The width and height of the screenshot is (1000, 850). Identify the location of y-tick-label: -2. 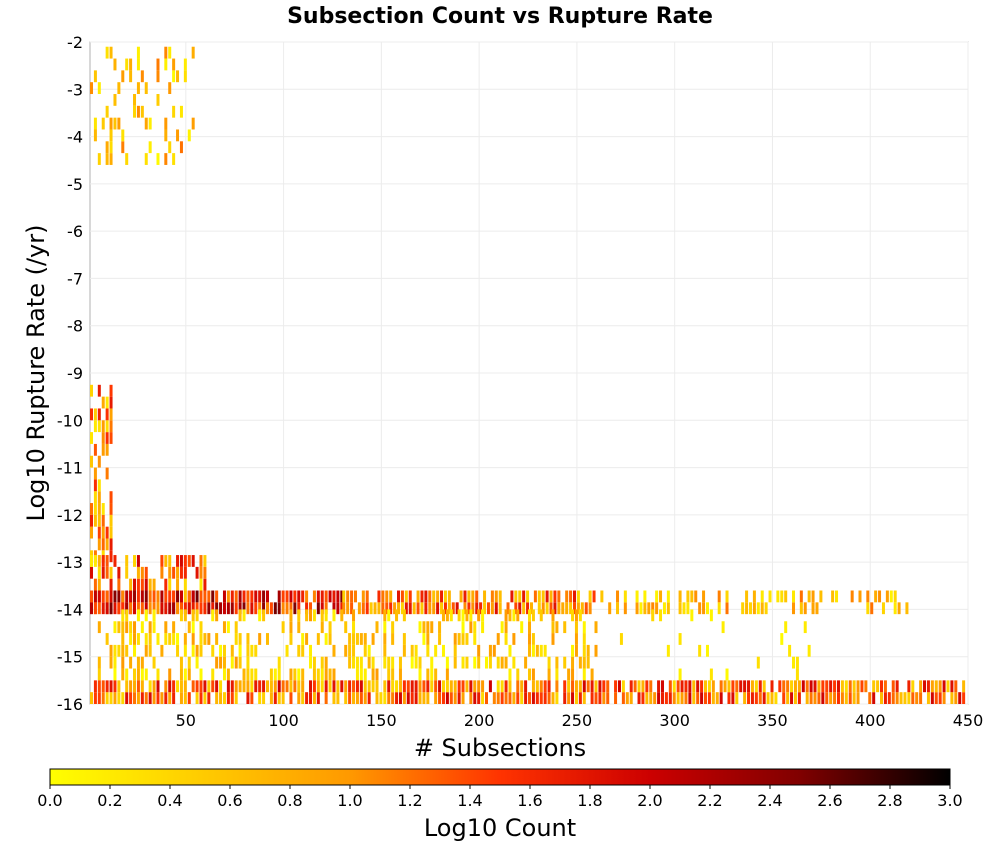
(75, 42).